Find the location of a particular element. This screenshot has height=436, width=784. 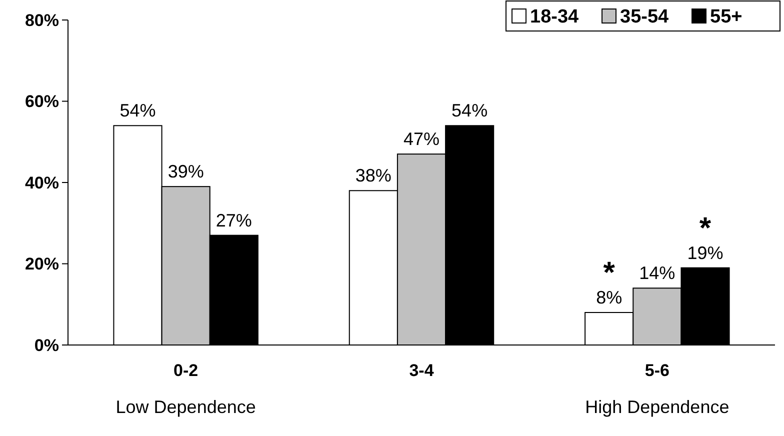

x-tick-label: 3-4 is located at coordinates (421, 370).